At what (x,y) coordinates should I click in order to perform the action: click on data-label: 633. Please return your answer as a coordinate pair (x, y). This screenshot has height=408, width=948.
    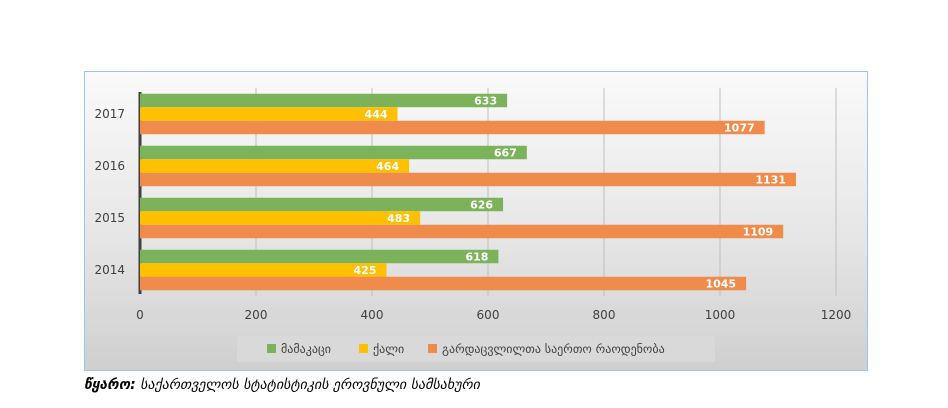
    Looking at the image, I should click on (485, 101).